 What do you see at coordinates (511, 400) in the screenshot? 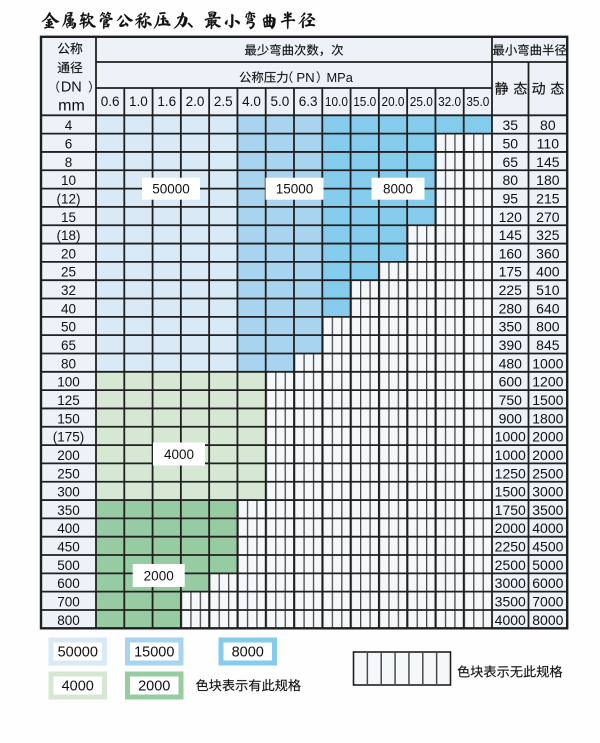
I see `svg-text: 750` at bounding box center [511, 400].